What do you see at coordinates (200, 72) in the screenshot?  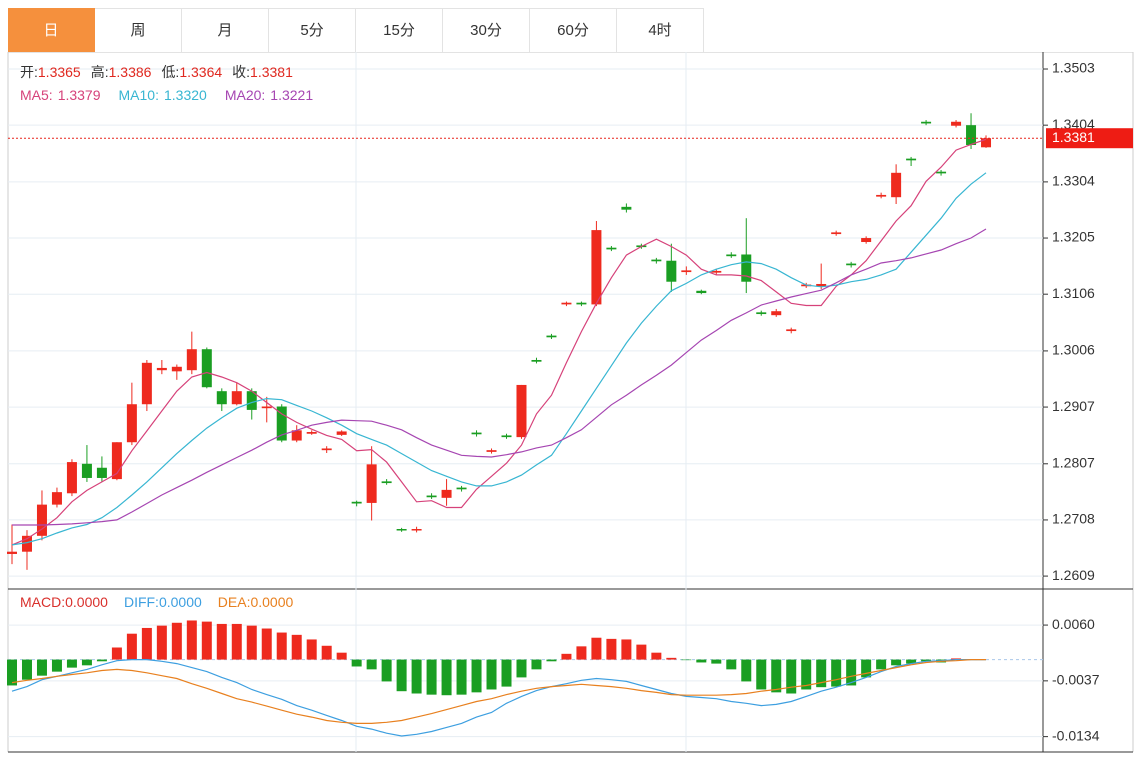 I see `info-value: 1.3364` at bounding box center [200, 72].